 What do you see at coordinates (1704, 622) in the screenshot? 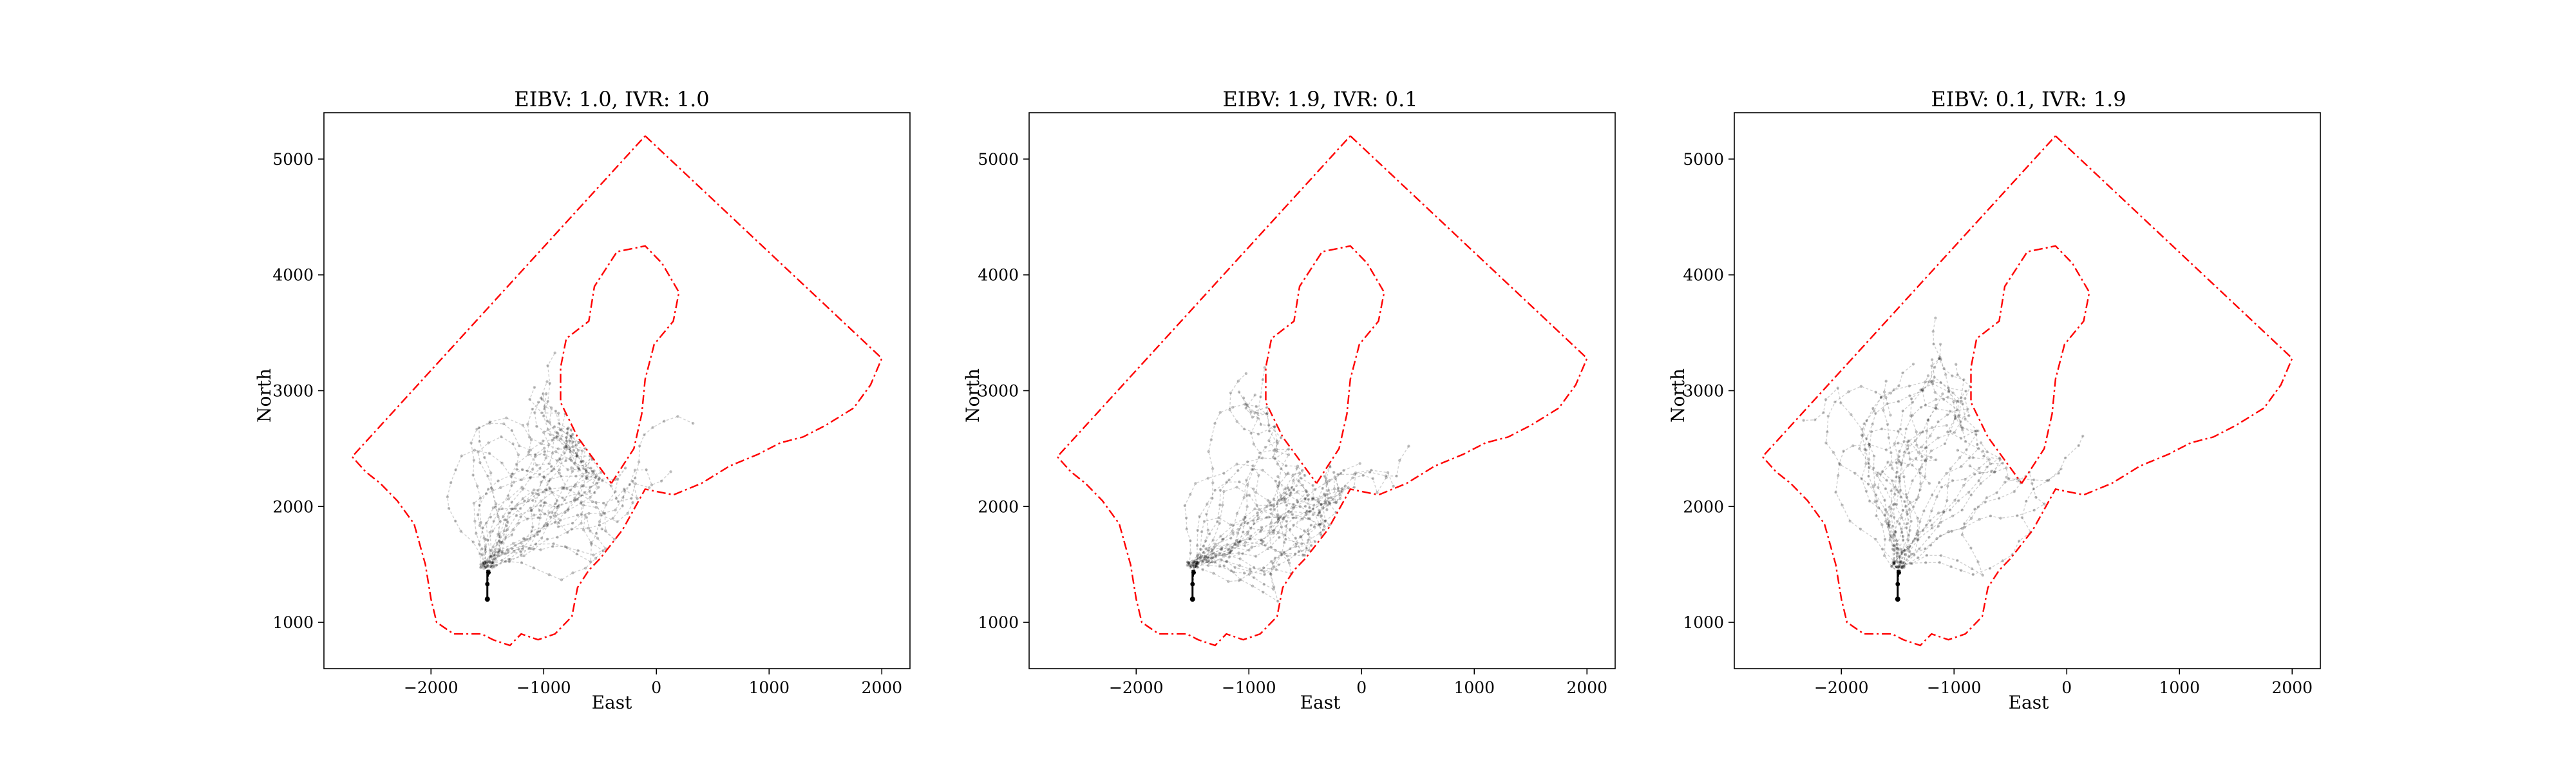
I see `y-tick-label: 1000` at bounding box center [1704, 622].